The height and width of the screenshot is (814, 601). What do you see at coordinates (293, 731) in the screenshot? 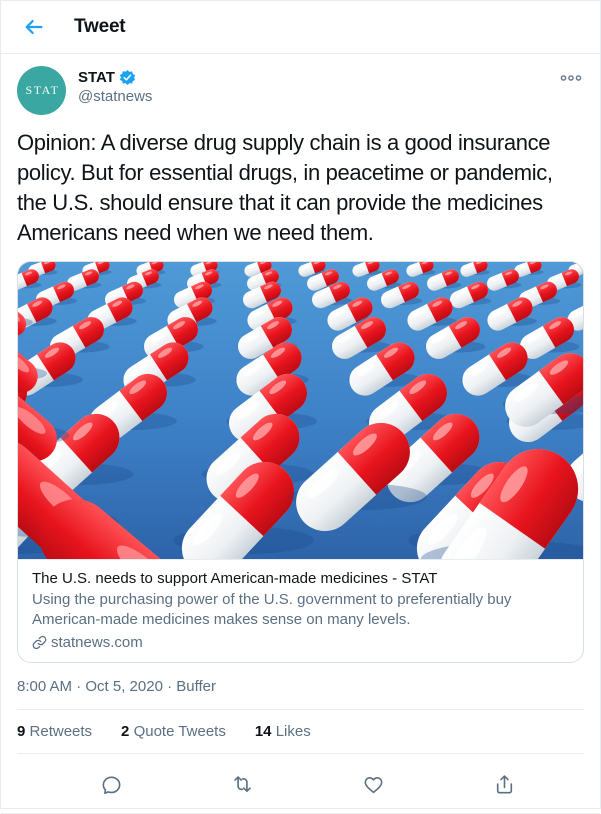
I see `likes-label: Likes` at bounding box center [293, 731].